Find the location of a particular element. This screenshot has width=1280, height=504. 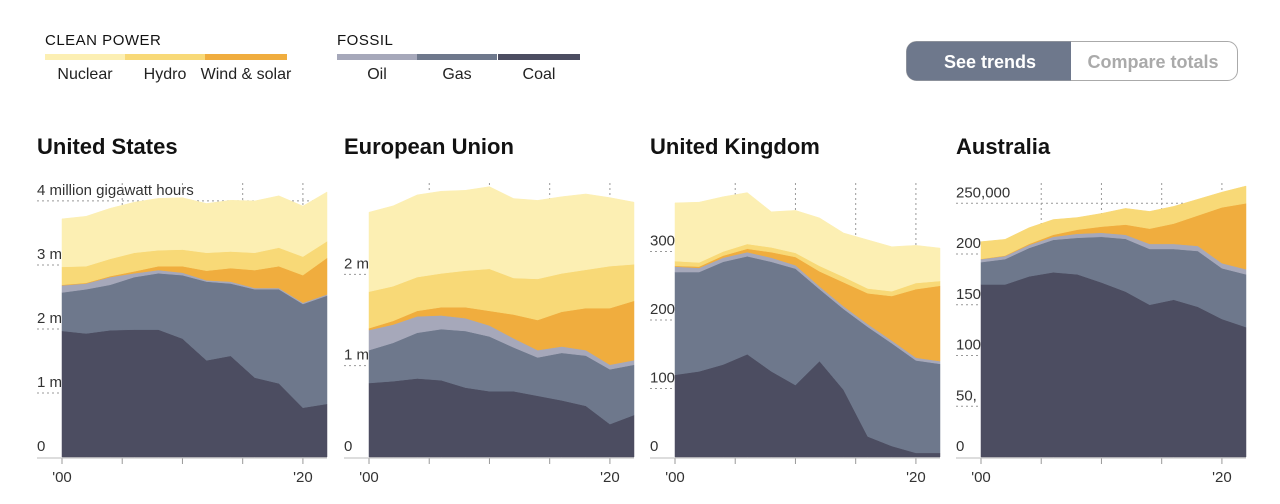

toggle-option: Compare totals is located at coordinates (1152, 62).